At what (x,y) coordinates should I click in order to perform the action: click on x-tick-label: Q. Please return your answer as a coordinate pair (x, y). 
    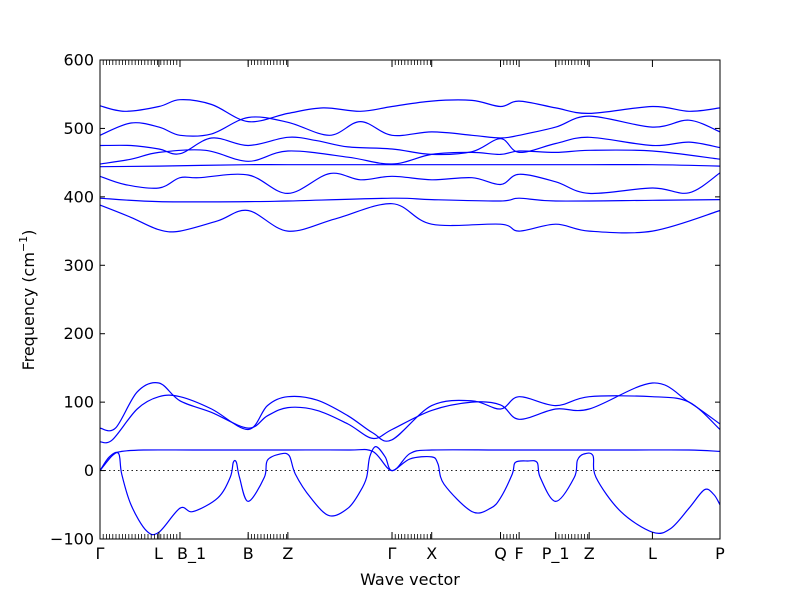
    Looking at the image, I should click on (500, 553).